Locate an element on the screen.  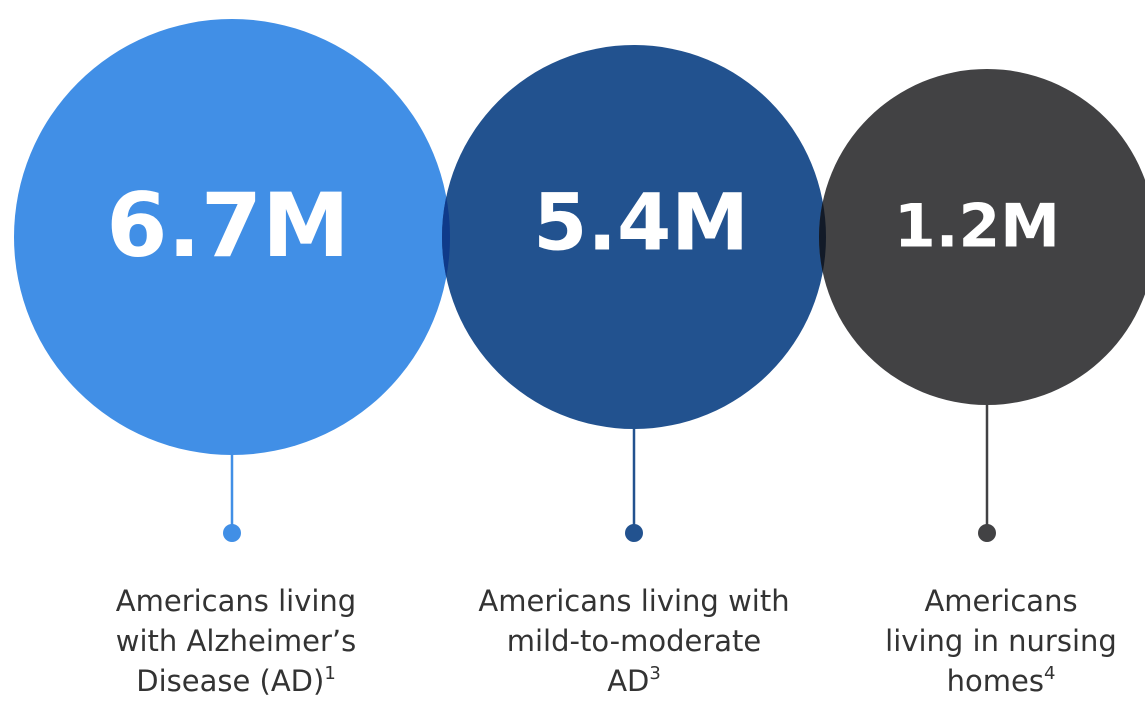
footnote-mark: 3 is located at coordinates (654, 673).